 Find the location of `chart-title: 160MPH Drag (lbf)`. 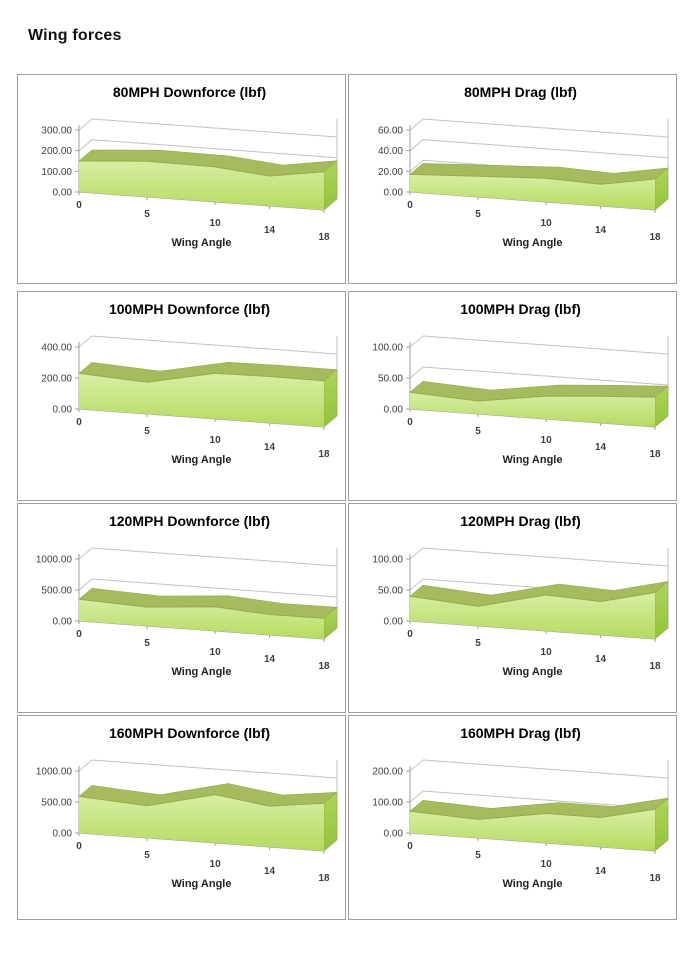

chart-title: 160MPH Drag (lbf) is located at coordinates (520, 733).